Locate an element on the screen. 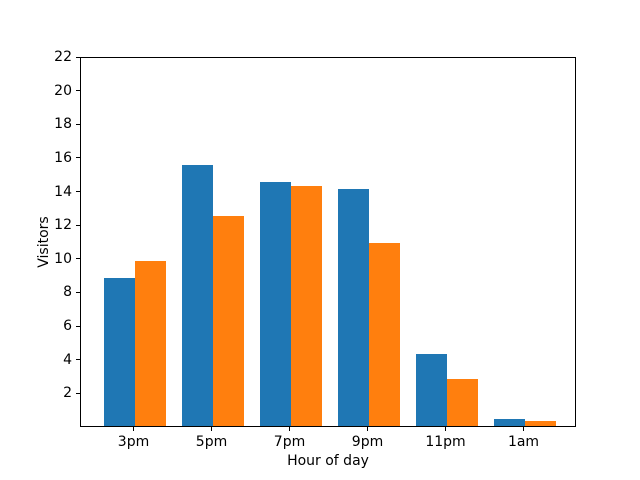 This screenshot has width=640, height=480. y-tick-label: 8 is located at coordinates (67, 292).